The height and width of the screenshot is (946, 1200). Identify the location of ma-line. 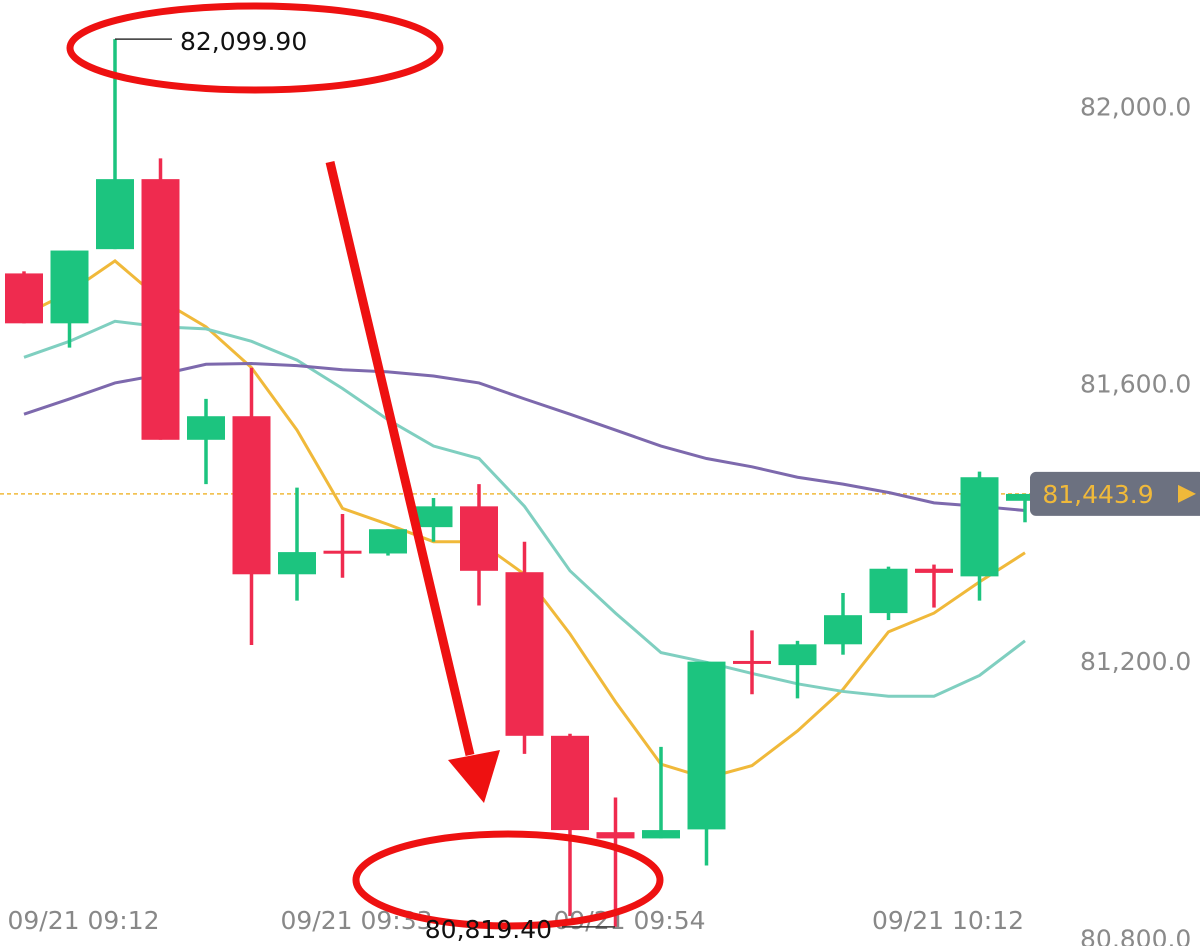
(524, 437).